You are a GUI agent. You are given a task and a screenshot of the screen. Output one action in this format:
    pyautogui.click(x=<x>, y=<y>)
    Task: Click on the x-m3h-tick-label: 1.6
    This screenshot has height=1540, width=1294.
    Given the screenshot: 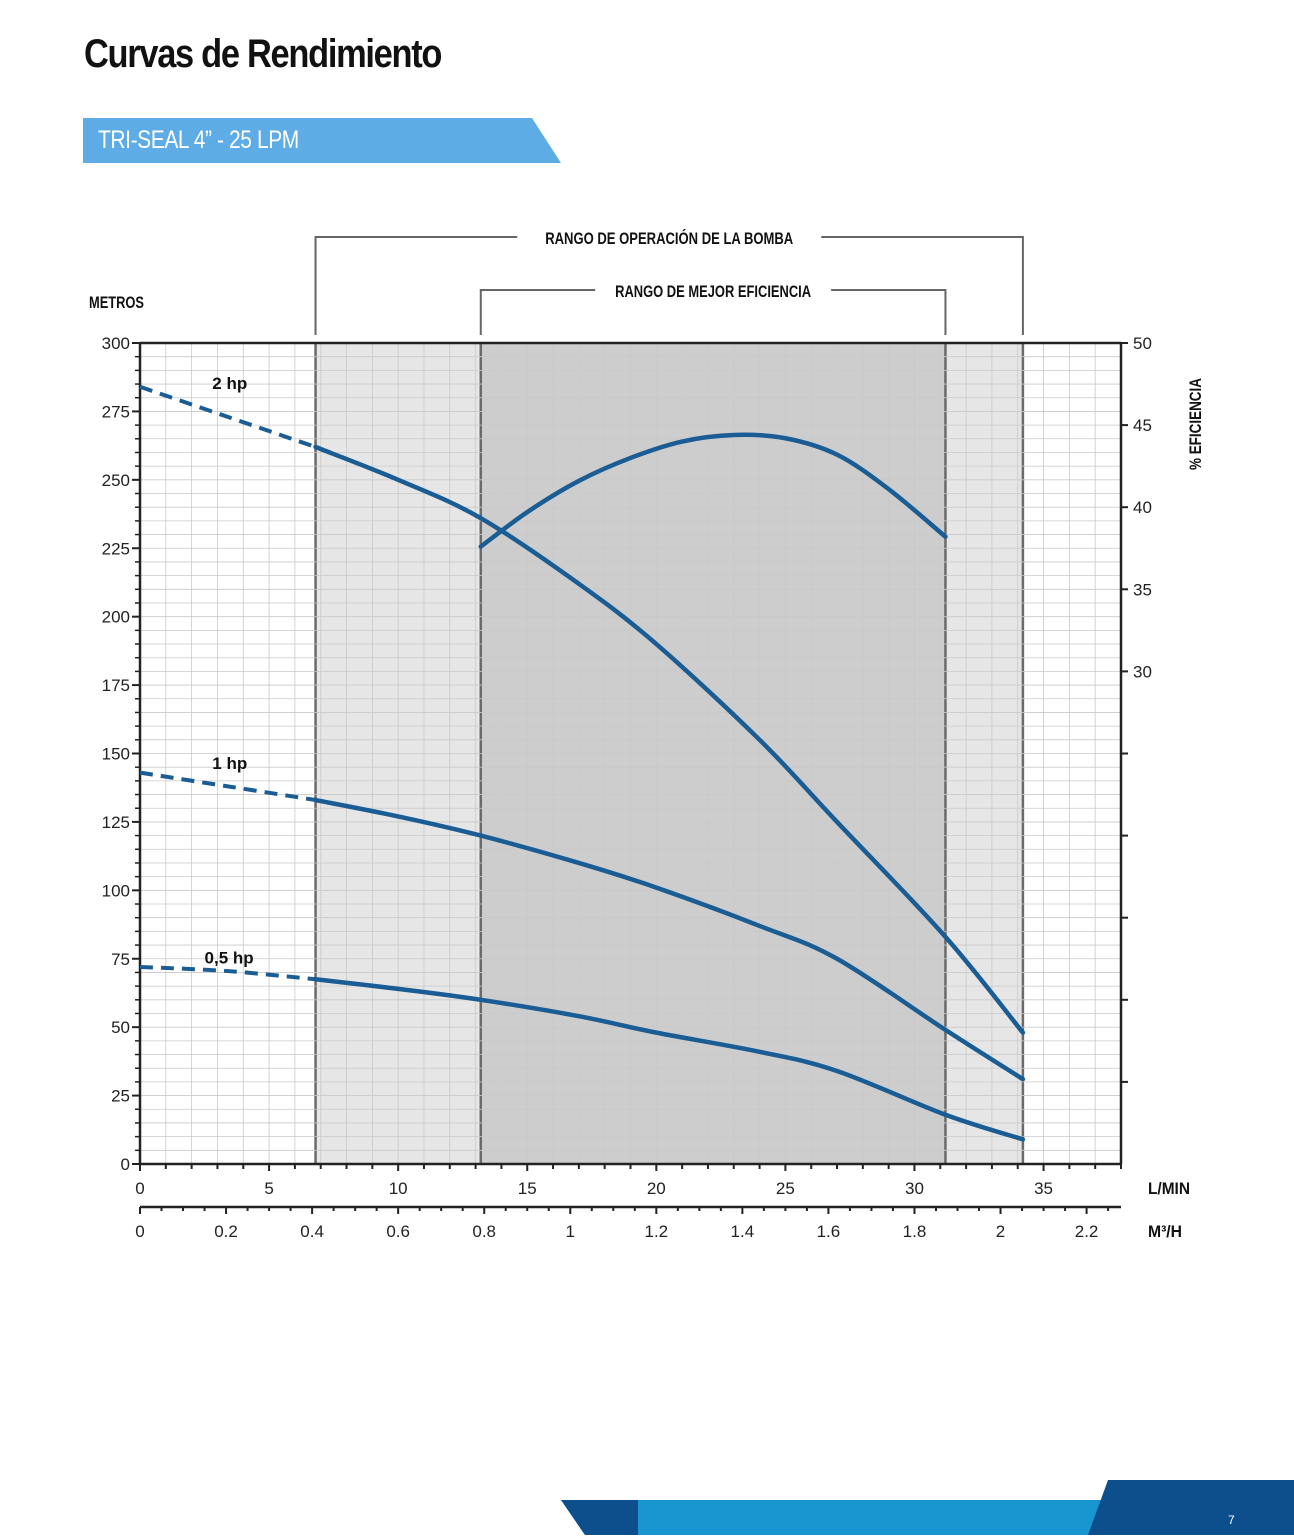 What is the action you would take?
    pyautogui.click(x=829, y=1231)
    